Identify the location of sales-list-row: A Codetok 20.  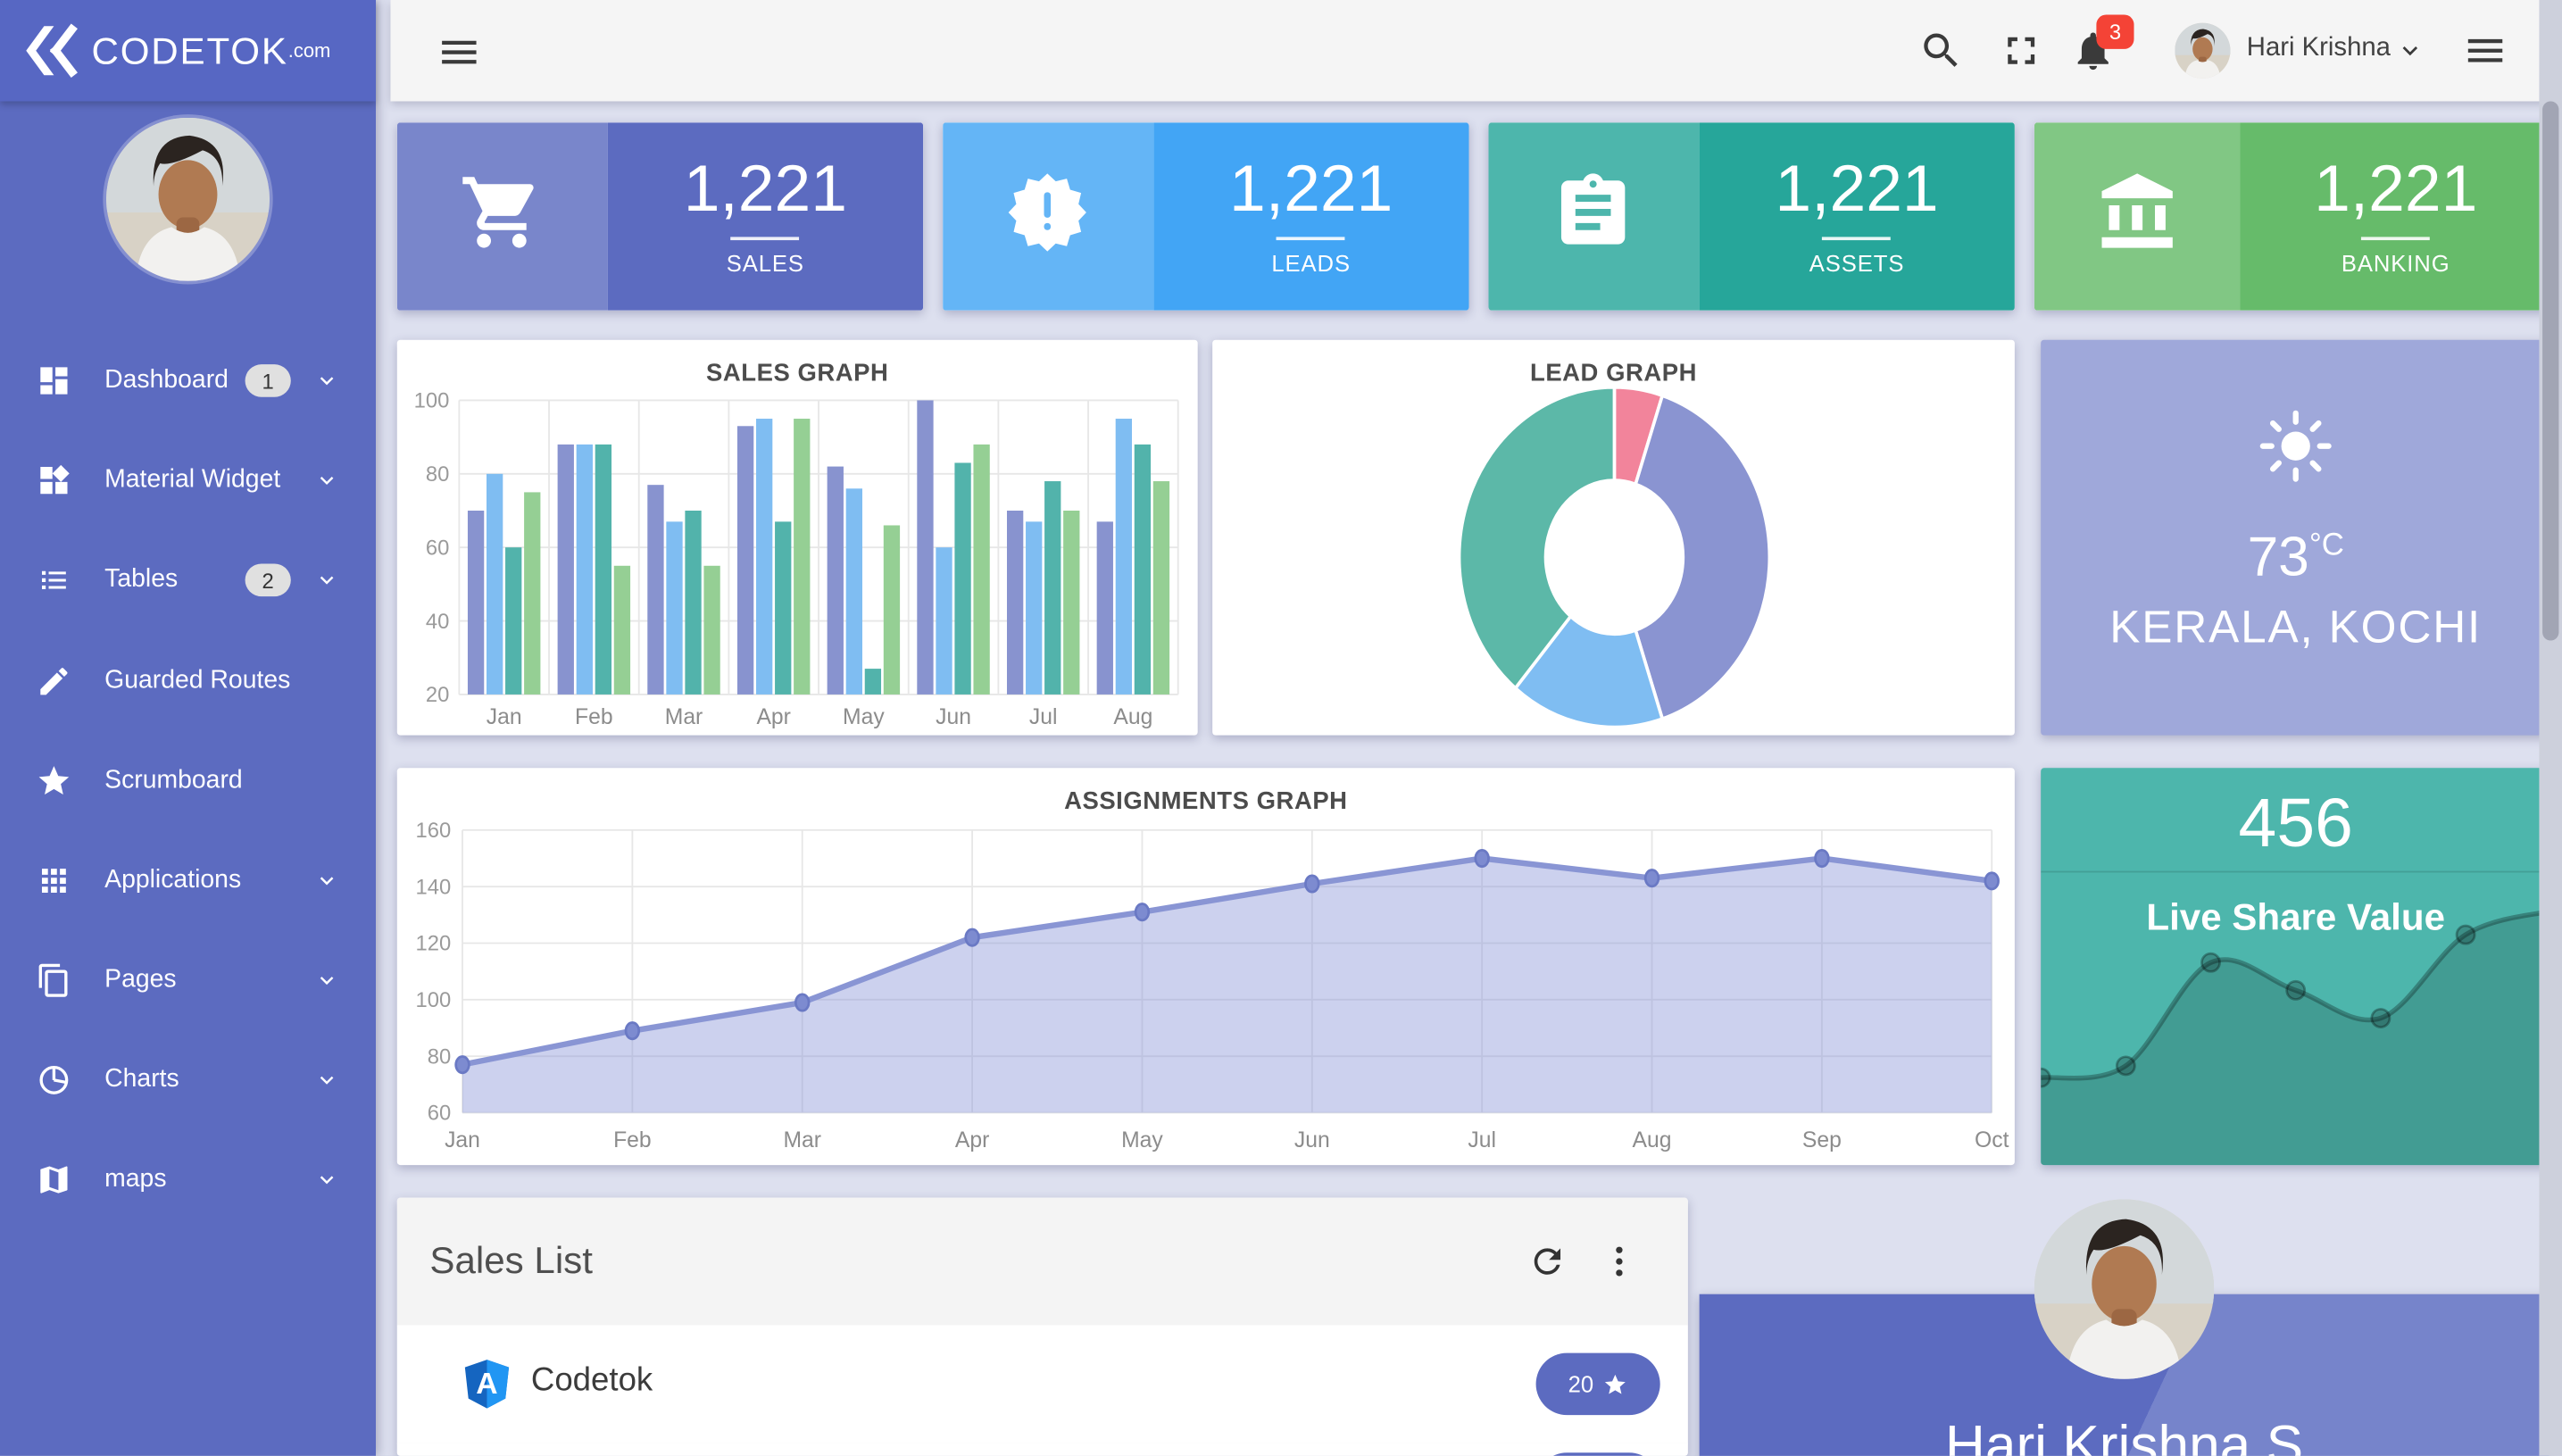
(1042, 1385).